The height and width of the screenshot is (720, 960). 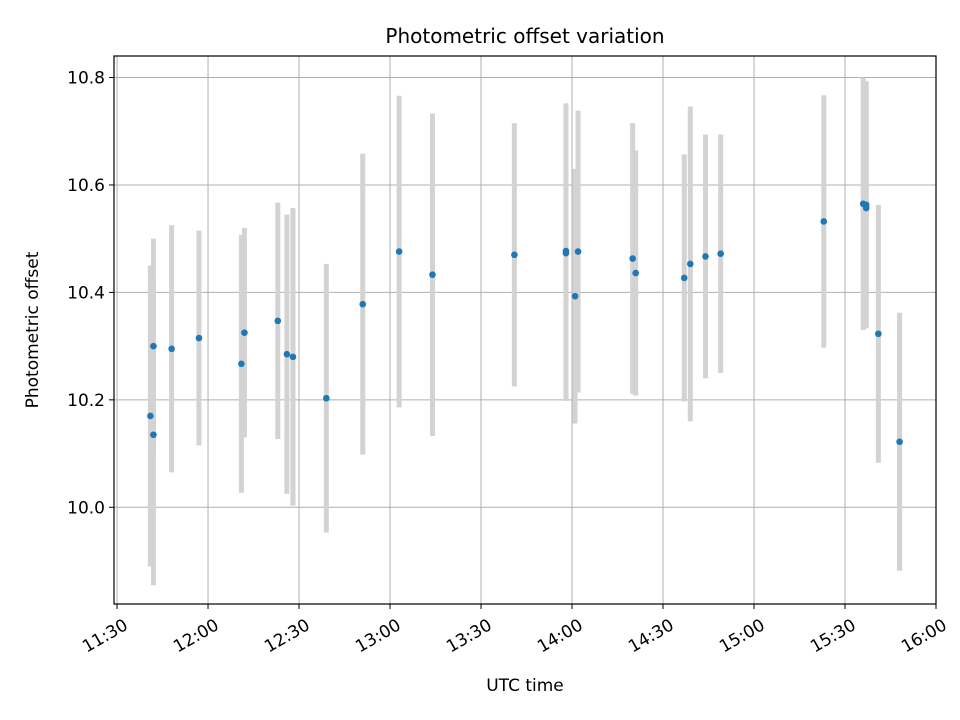 I want to click on y-axis-label: Photometric offset, so click(x=33, y=329).